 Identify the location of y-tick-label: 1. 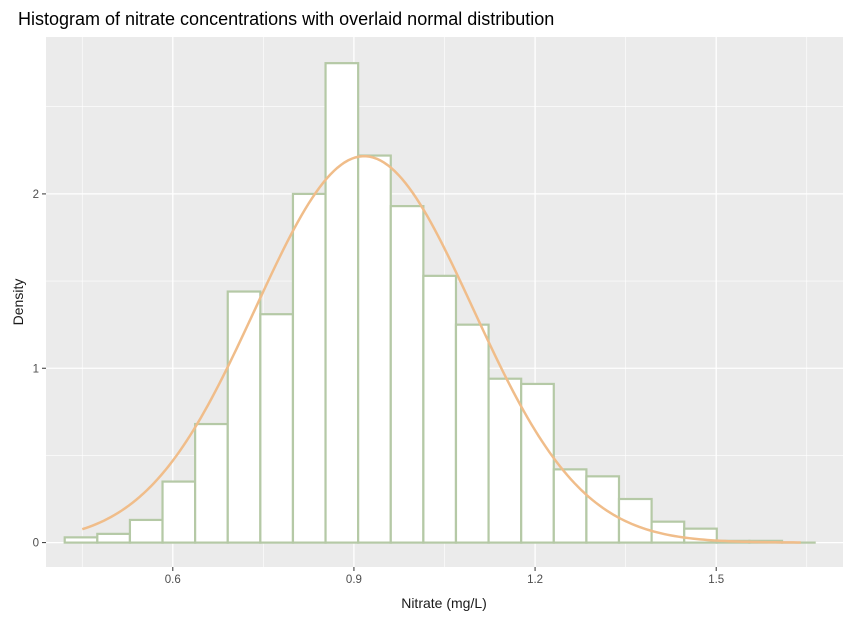
(36, 369).